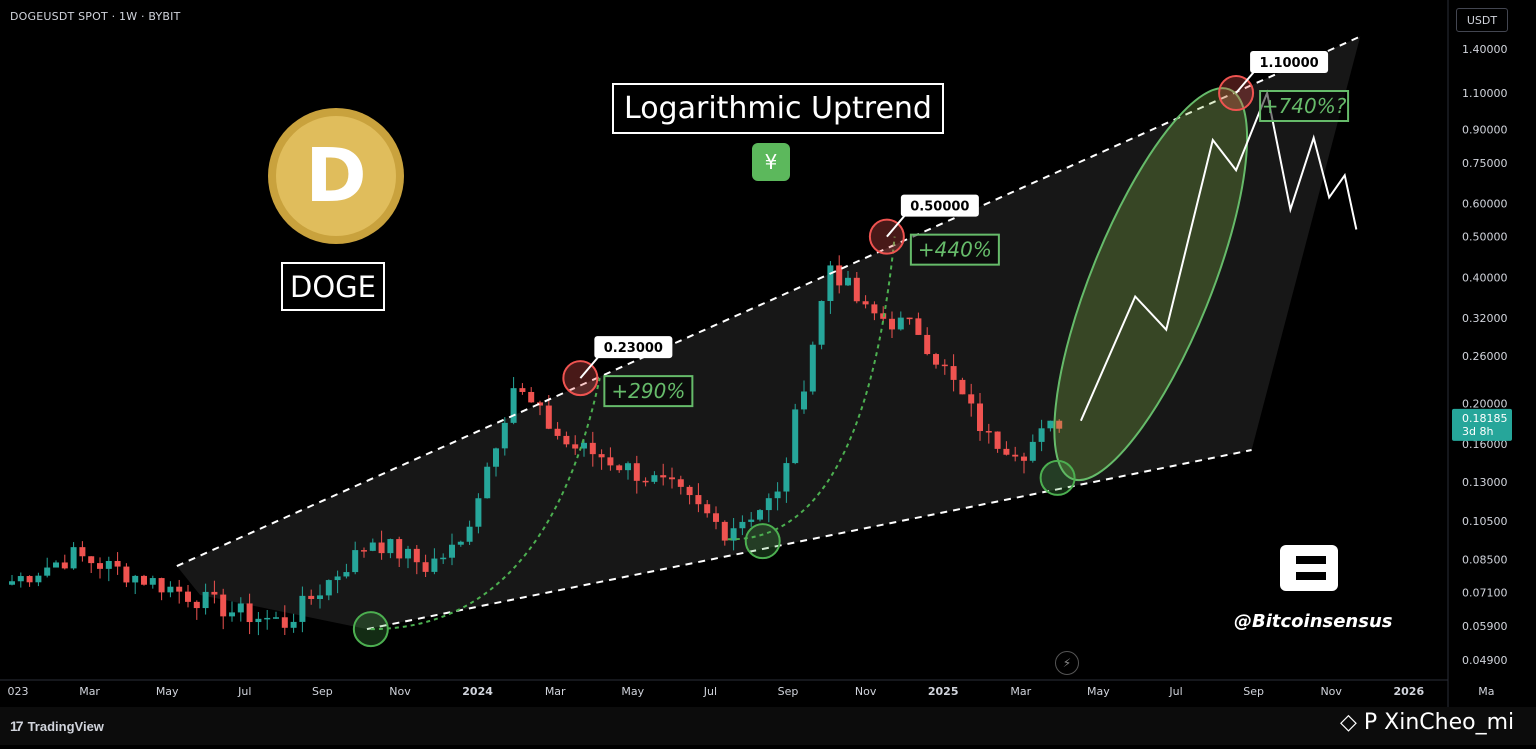 Image resolution: width=1536 pixels, height=749 pixels. Describe the element at coordinates (1485, 277) in the screenshot. I see `y-tick-label: 0.40000` at that location.